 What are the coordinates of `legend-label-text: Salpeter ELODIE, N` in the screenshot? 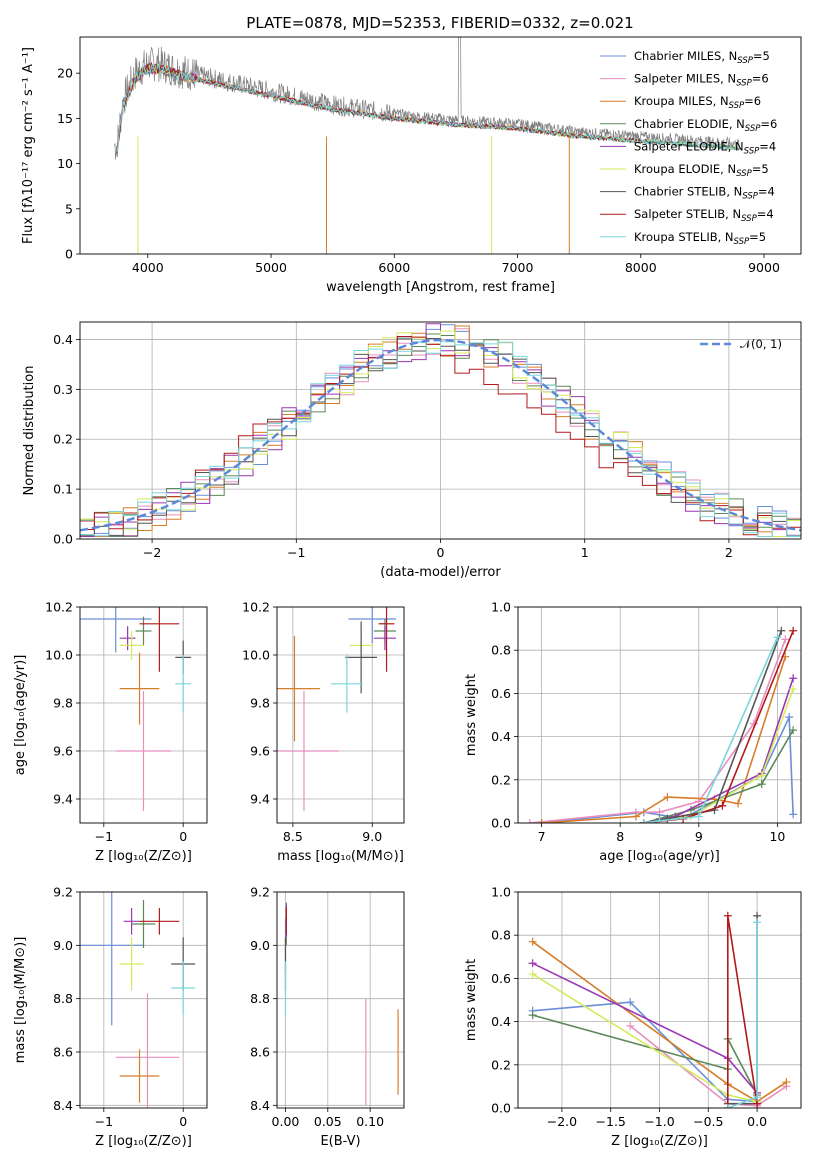 It's located at (689, 146).